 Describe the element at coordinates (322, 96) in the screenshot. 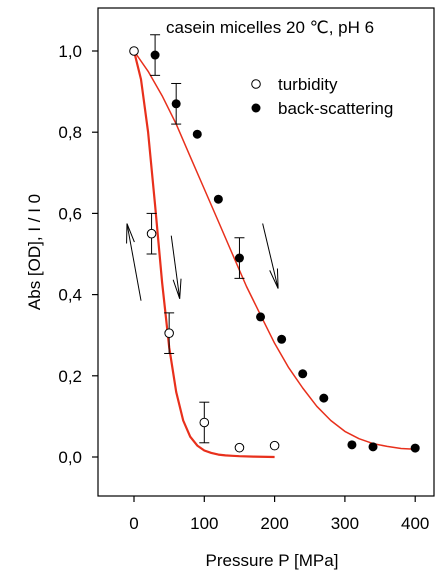

I see `legend: turbidity back-scattering` at that location.